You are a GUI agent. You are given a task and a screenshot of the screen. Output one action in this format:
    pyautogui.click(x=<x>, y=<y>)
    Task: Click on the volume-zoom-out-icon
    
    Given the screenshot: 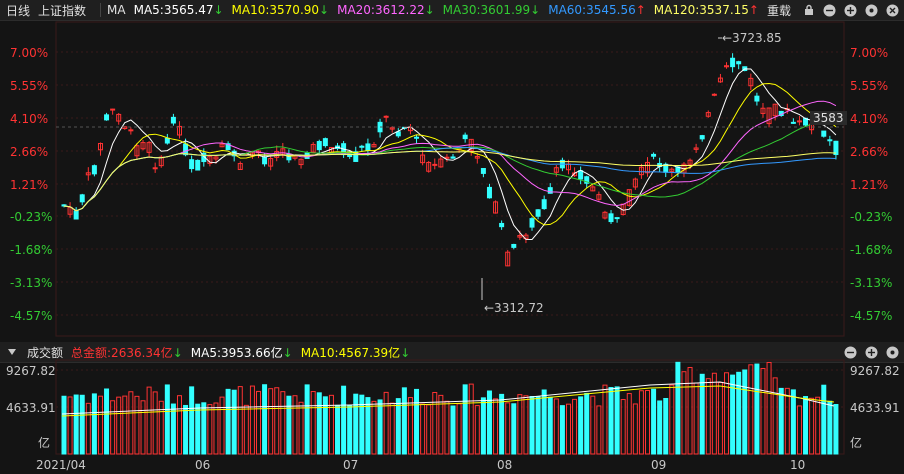 What is the action you would take?
    pyautogui.click(x=850, y=352)
    